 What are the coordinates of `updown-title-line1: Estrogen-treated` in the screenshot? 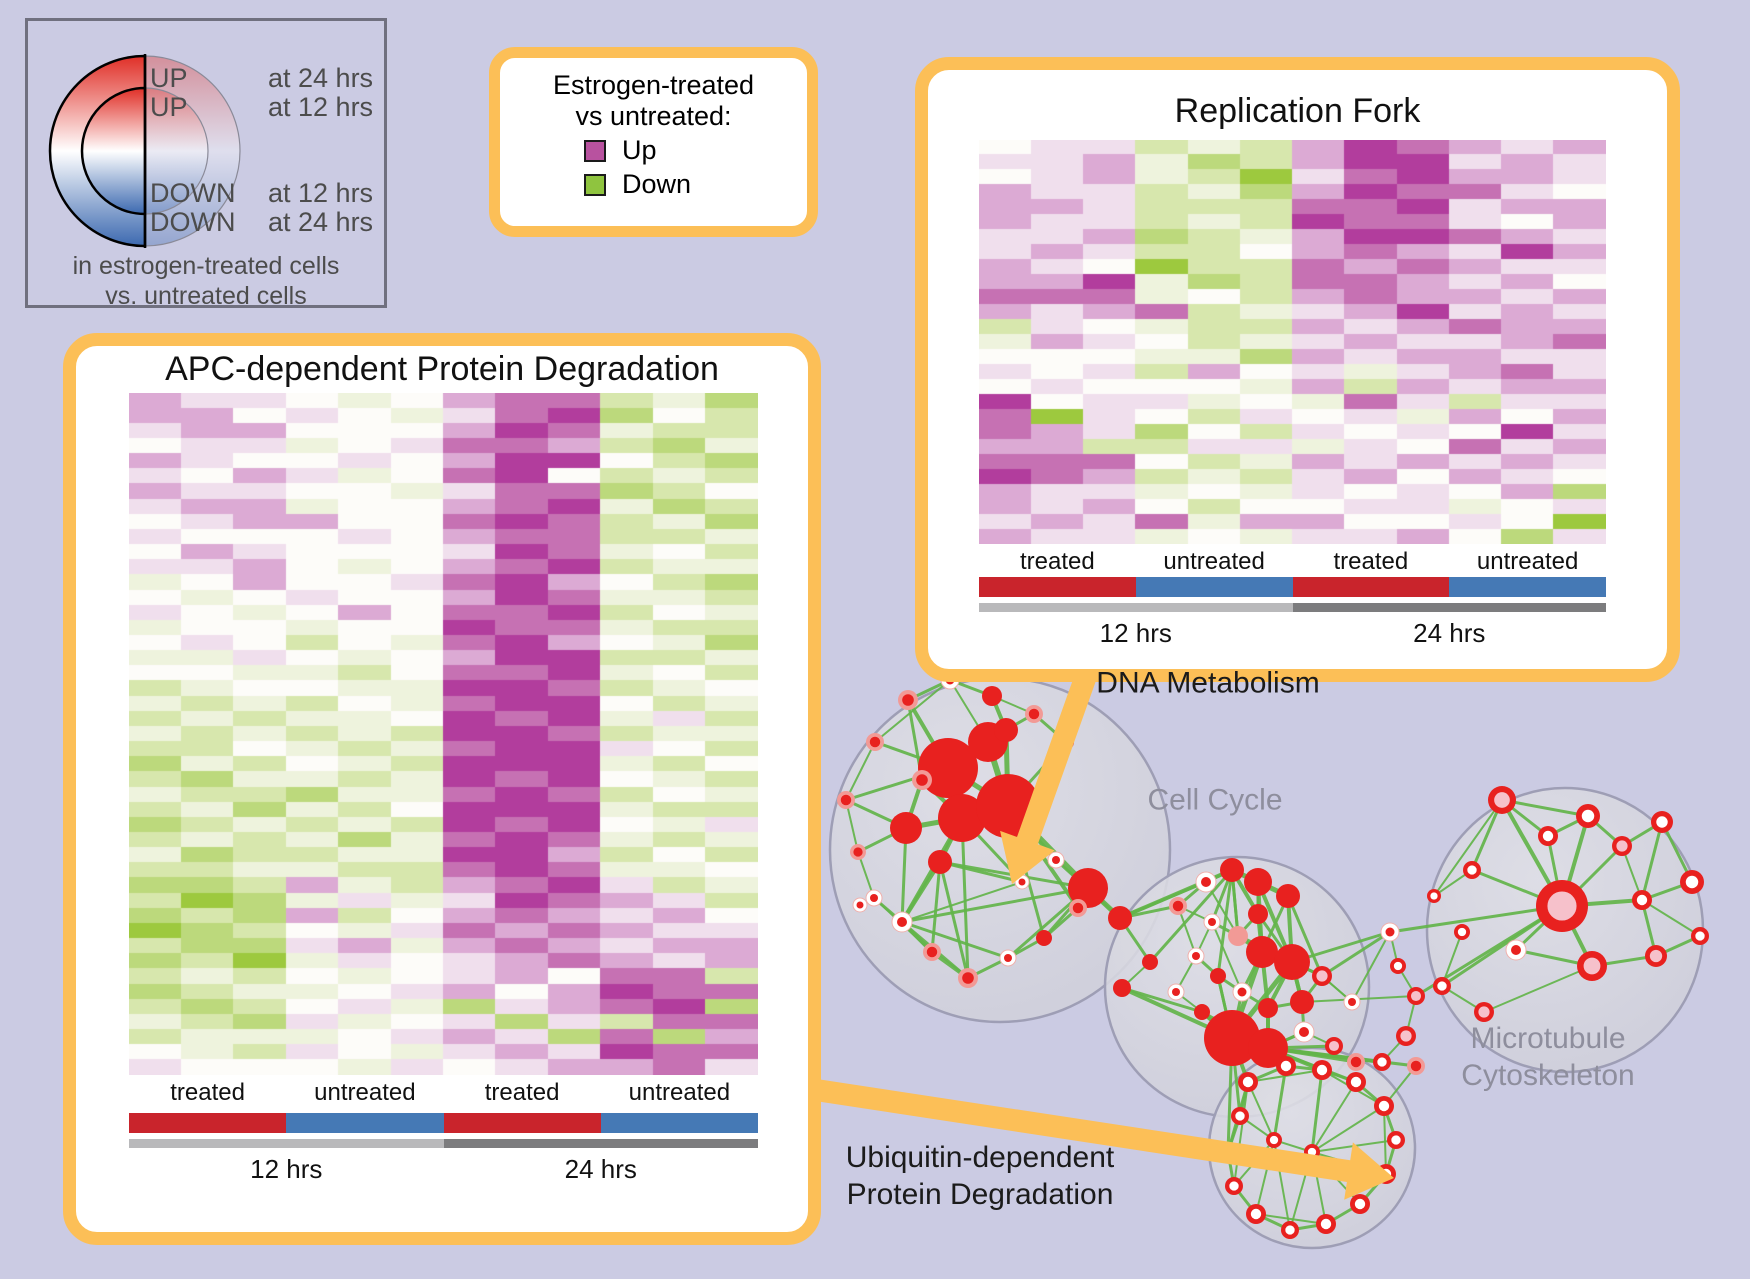 It's located at (653, 85).